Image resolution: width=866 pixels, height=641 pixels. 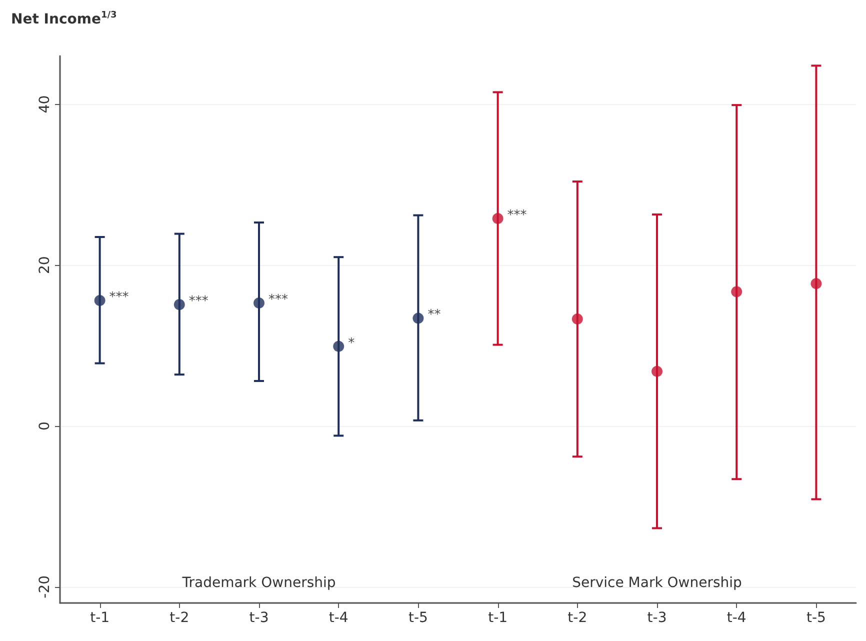 What do you see at coordinates (45, 426) in the screenshot?
I see `y-tick-label: 0` at bounding box center [45, 426].